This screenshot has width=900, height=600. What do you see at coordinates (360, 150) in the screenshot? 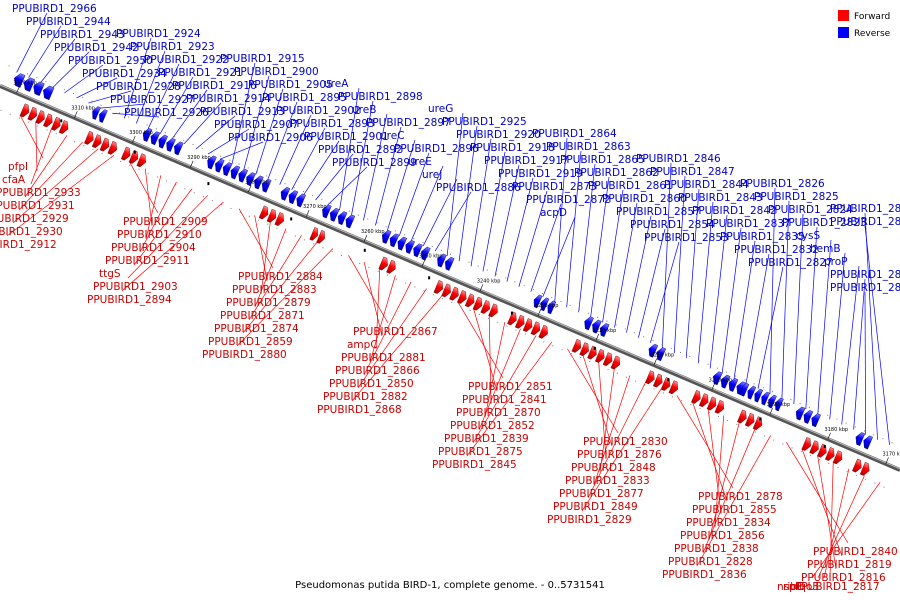
I see `reverse-gene-label: PPUBIRD1_2892` at bounding box center [360, 150].